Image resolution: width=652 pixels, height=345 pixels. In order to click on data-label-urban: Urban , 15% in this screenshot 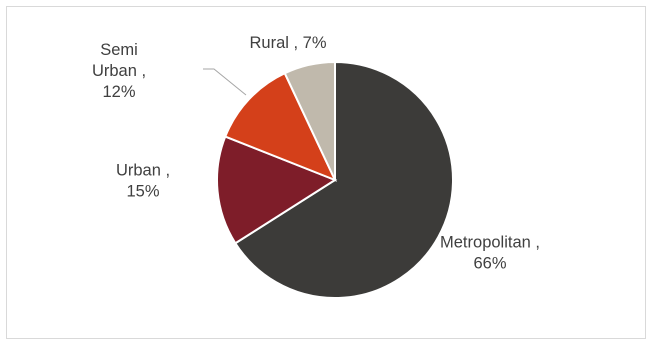, I will do `click(143, 181)`.